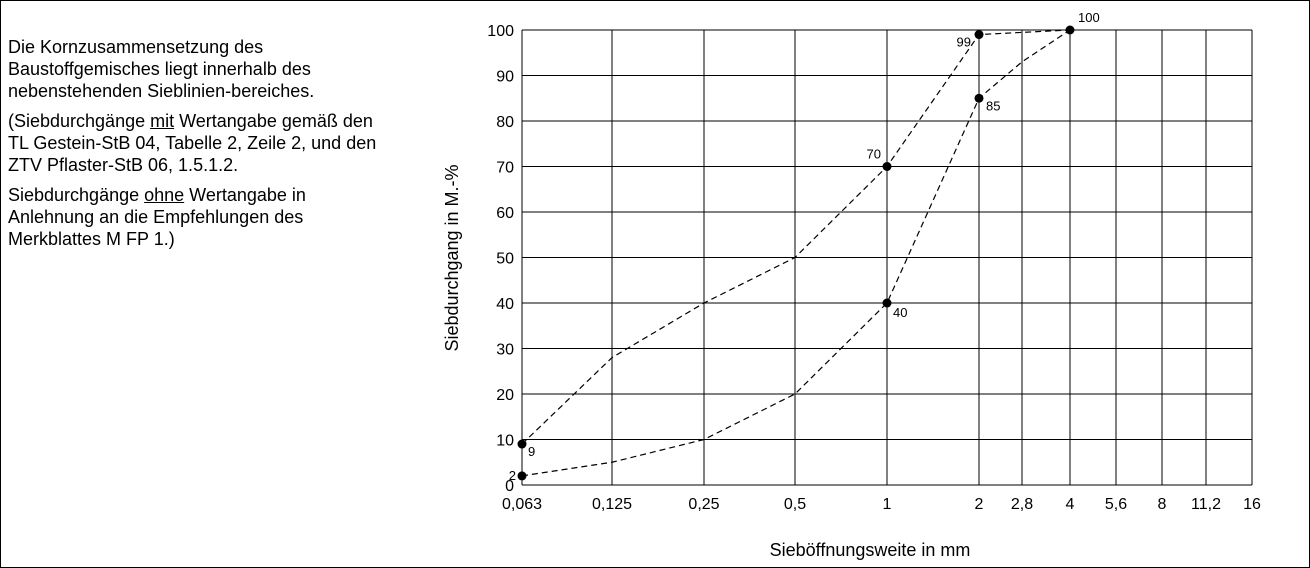 The width and height of the screenshot is (1310, 568). I want to click on x-tick-label-0_25: 0,25, so click(703, 504).